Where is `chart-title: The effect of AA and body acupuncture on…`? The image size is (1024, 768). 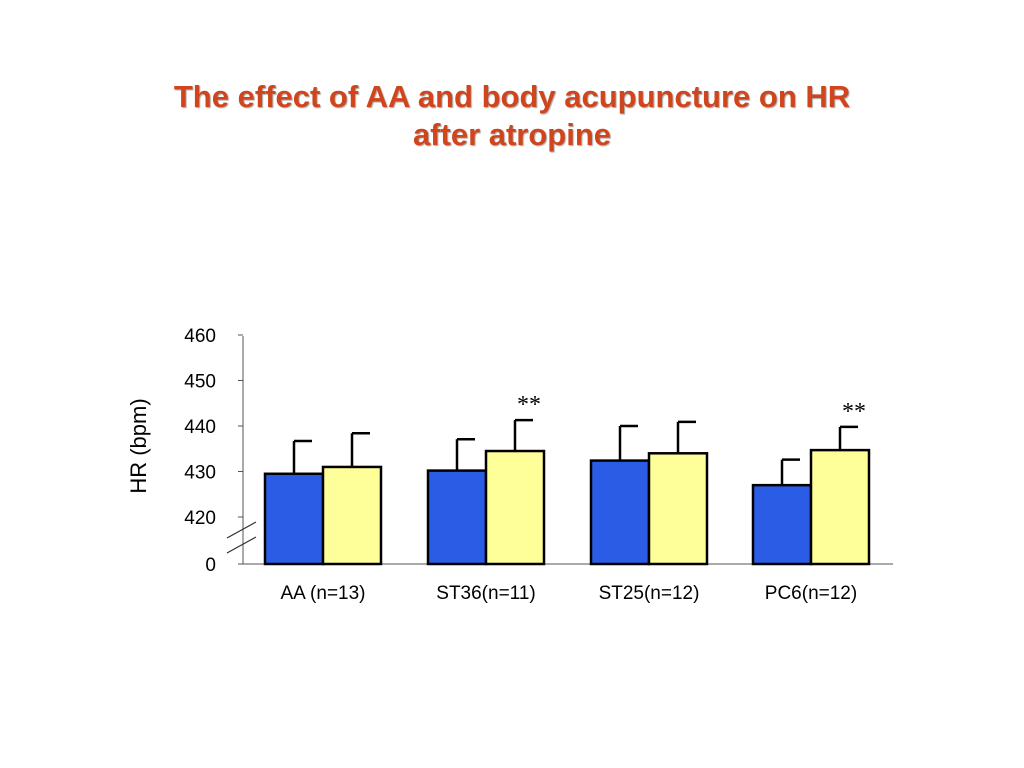 chart-title: The effect of AA and body acupuncture on… is located at coordinates (512, 116).